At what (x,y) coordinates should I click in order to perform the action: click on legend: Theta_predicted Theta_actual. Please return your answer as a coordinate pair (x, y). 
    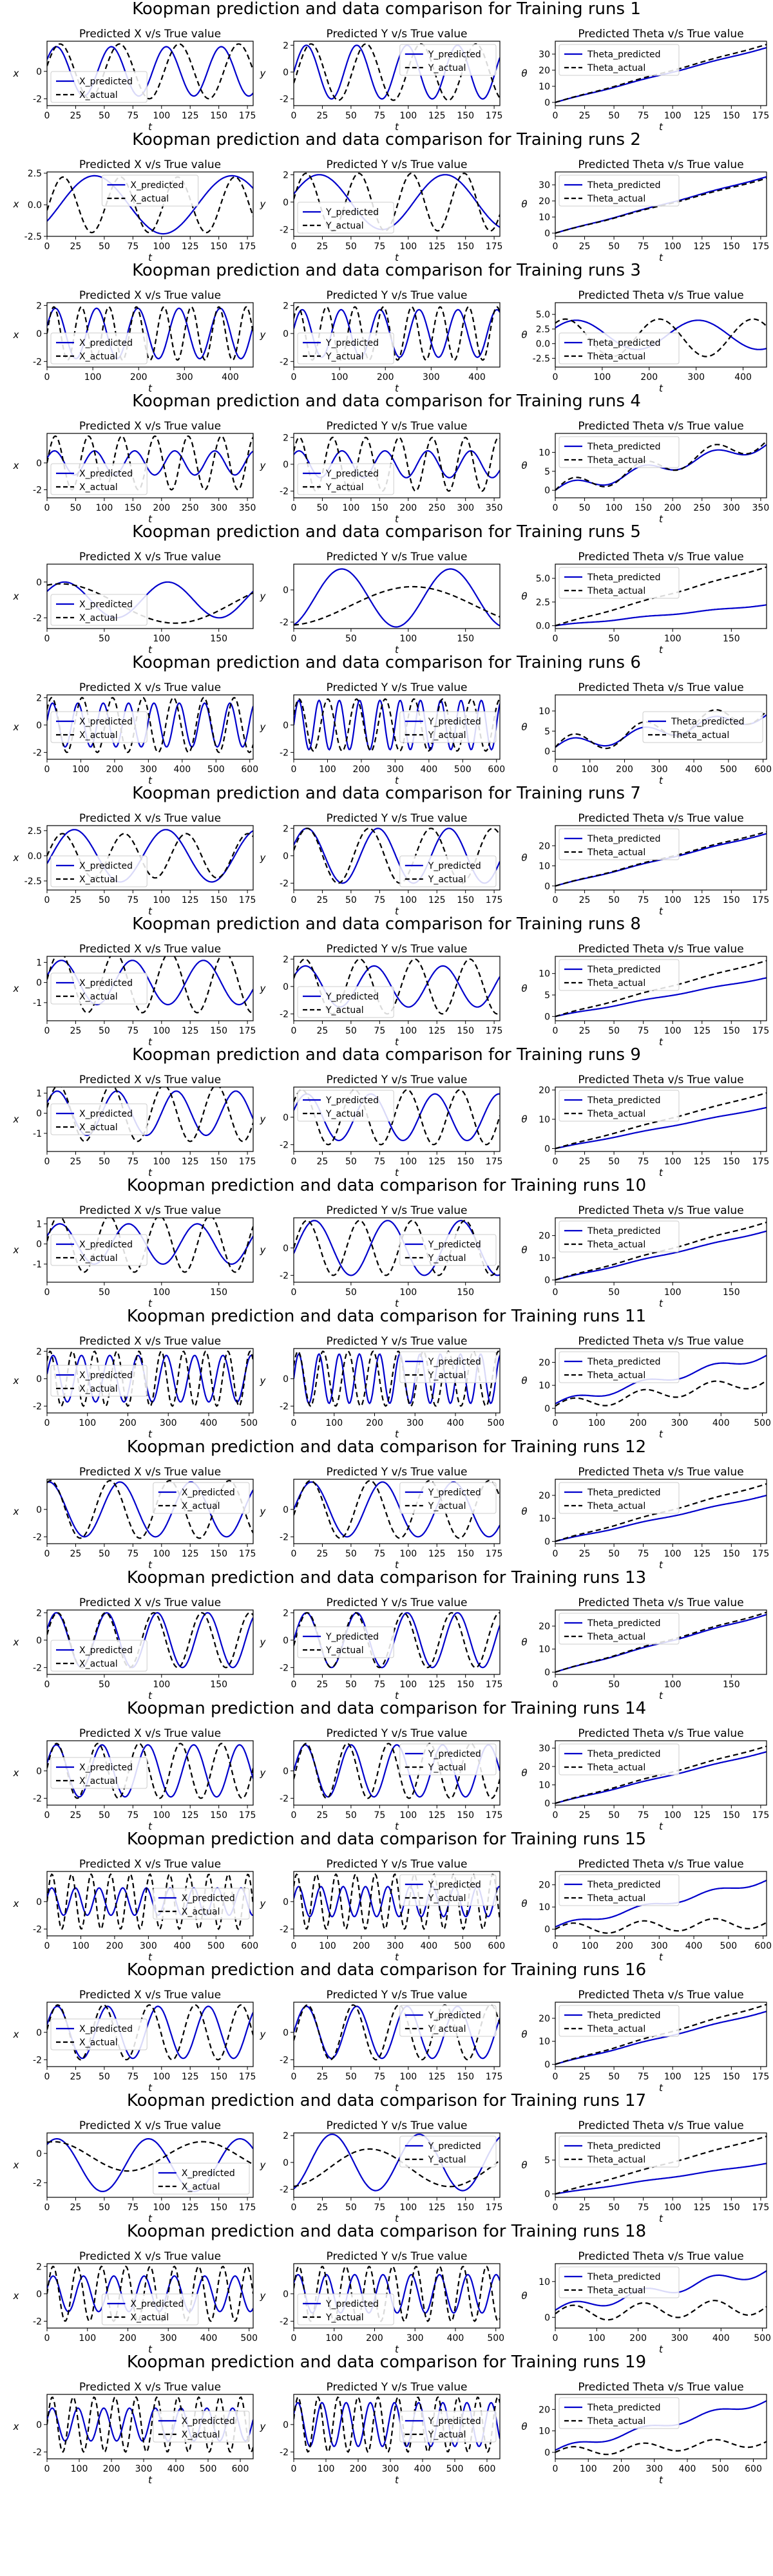
    Looking at the image, I should click on (619, 2152).